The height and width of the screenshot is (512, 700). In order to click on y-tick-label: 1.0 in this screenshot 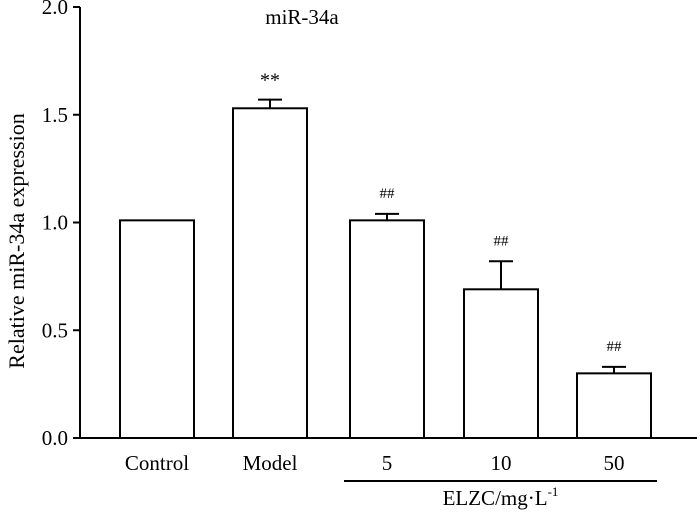, I will do `click(55, 223)`.